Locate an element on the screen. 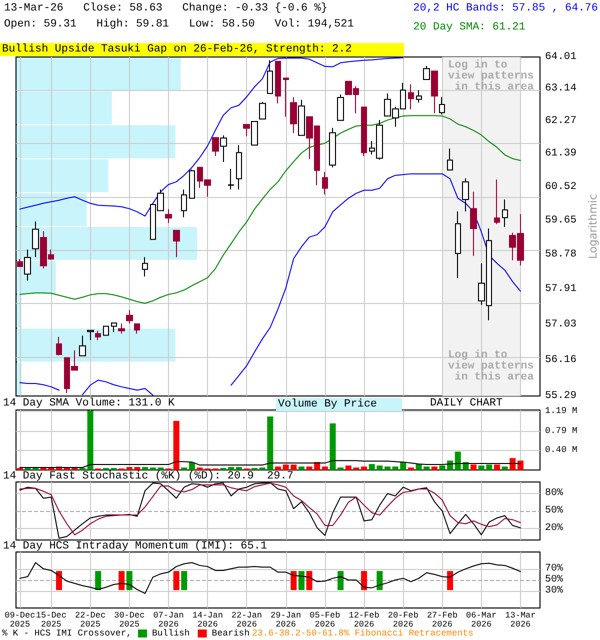  y-tick-label: 59.65 is located at coordinates (561, 220).